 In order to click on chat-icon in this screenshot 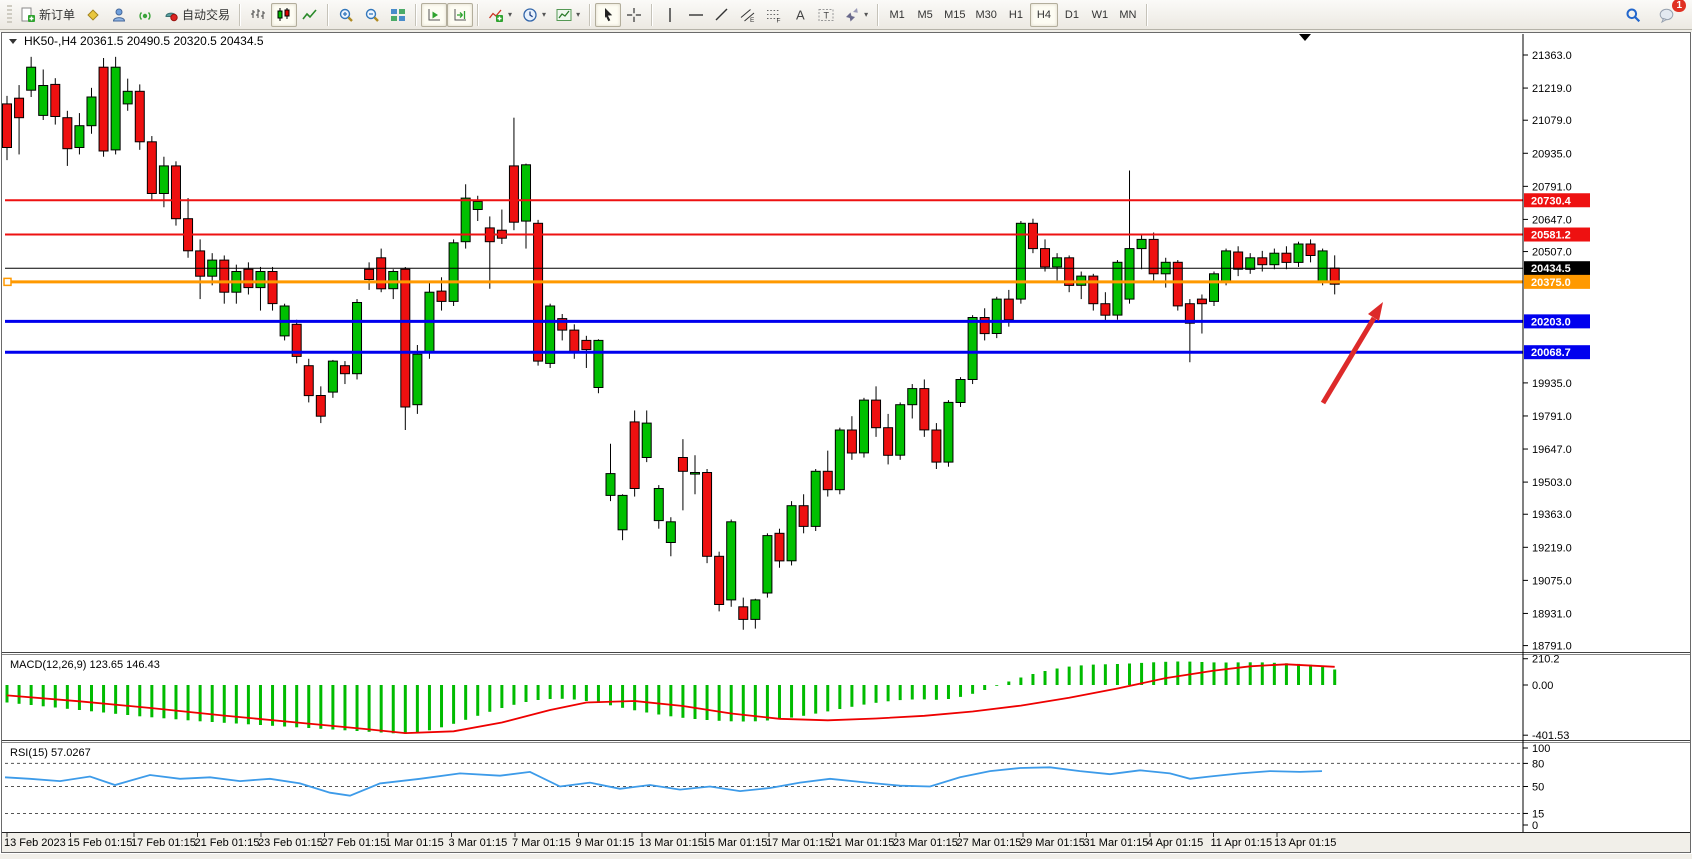, I will do `click(1666, 15)`.